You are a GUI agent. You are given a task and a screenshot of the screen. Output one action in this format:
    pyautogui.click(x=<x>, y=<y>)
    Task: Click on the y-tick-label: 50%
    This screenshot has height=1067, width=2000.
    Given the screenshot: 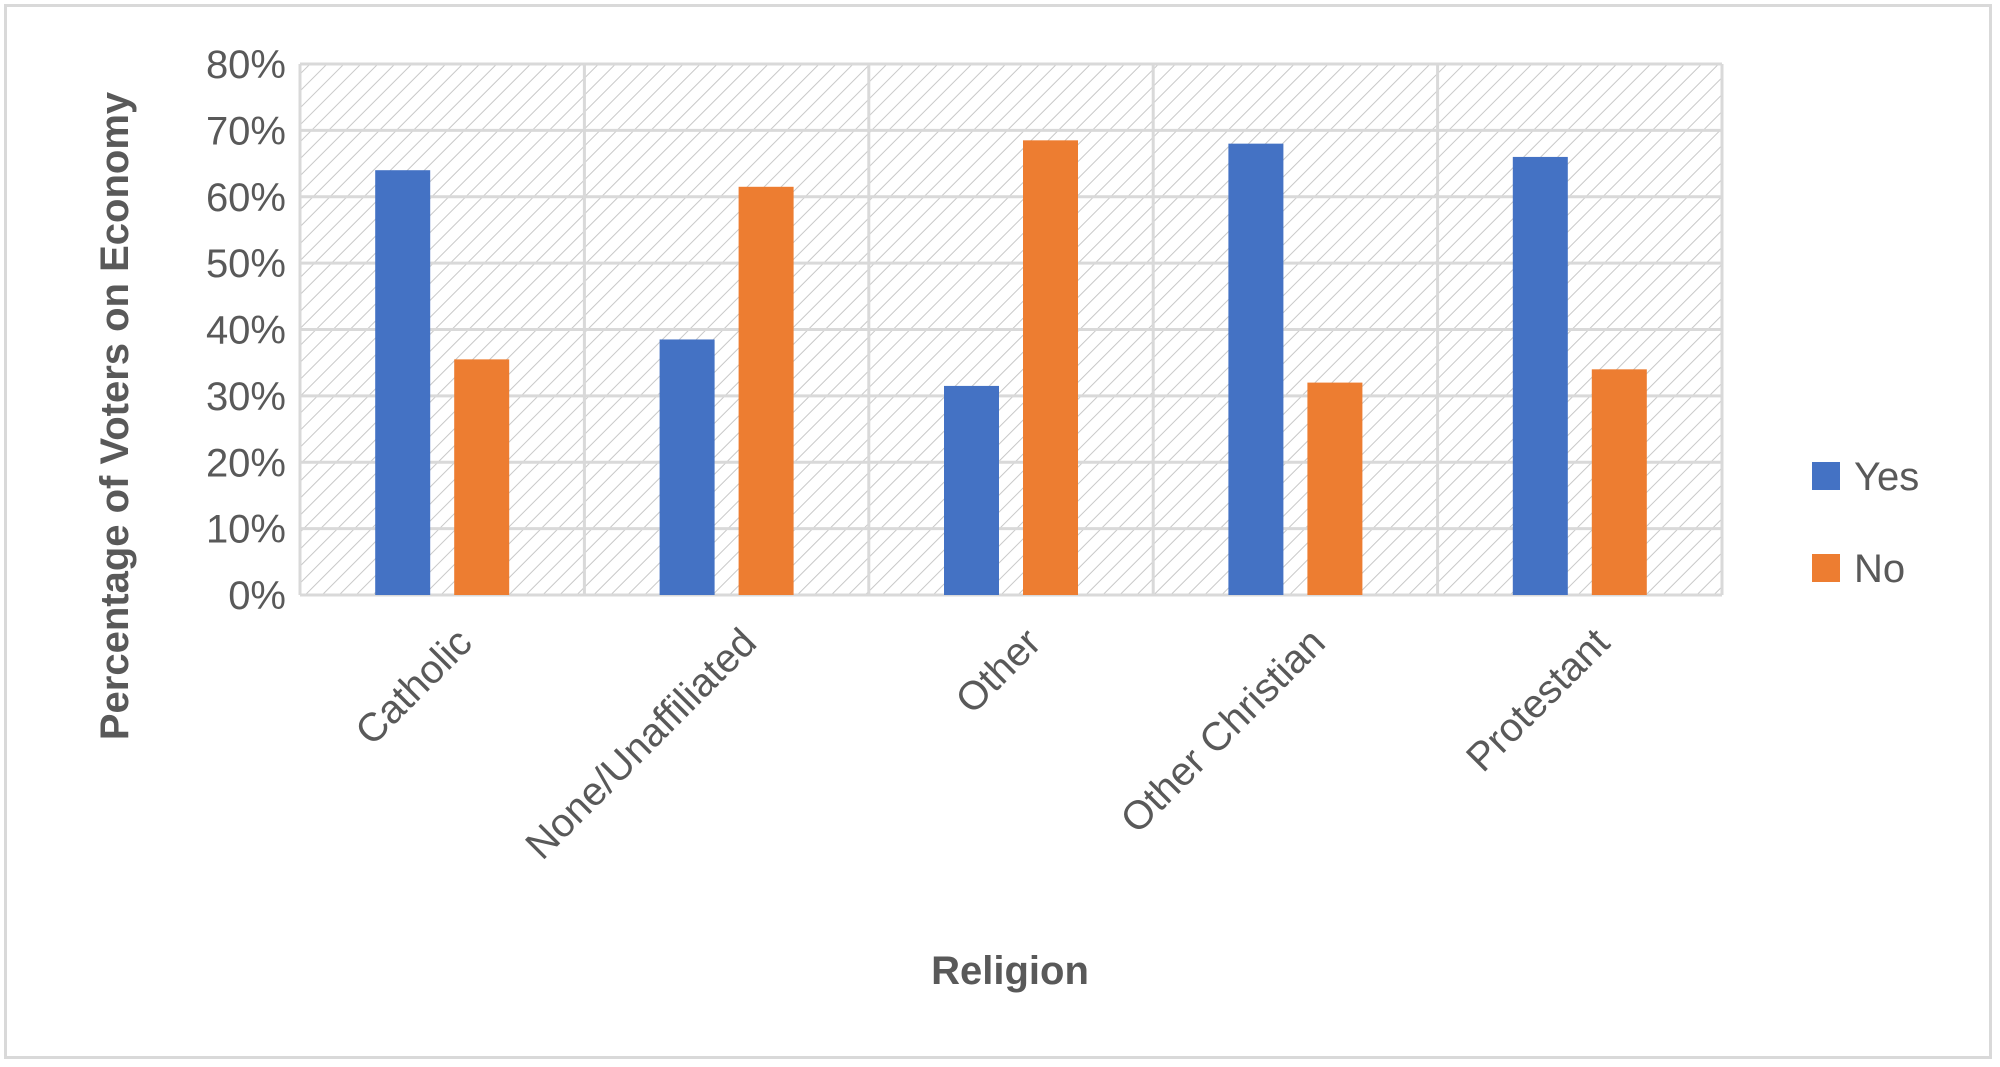 What is the action you would take?
    pyautogui.click(x=246, y=264)
    